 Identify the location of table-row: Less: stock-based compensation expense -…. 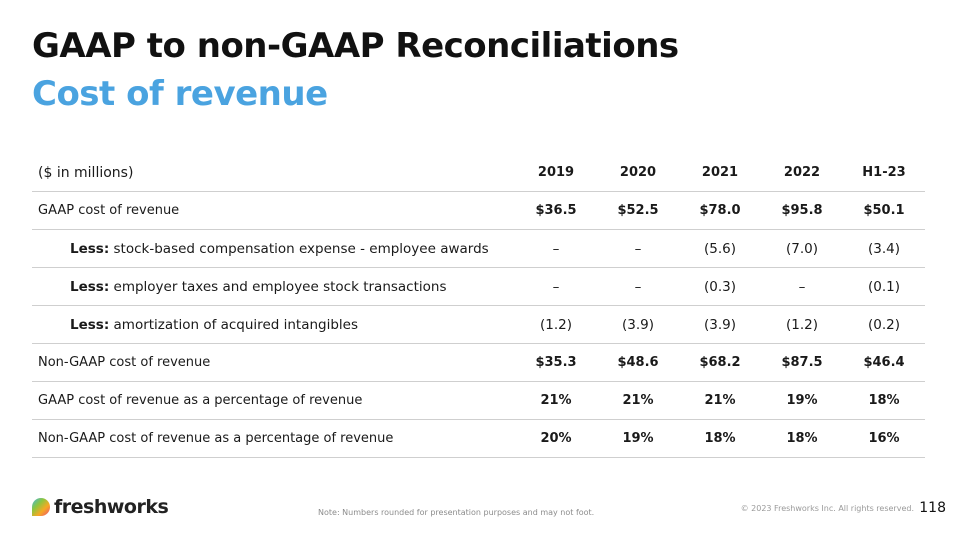
(478, 248).